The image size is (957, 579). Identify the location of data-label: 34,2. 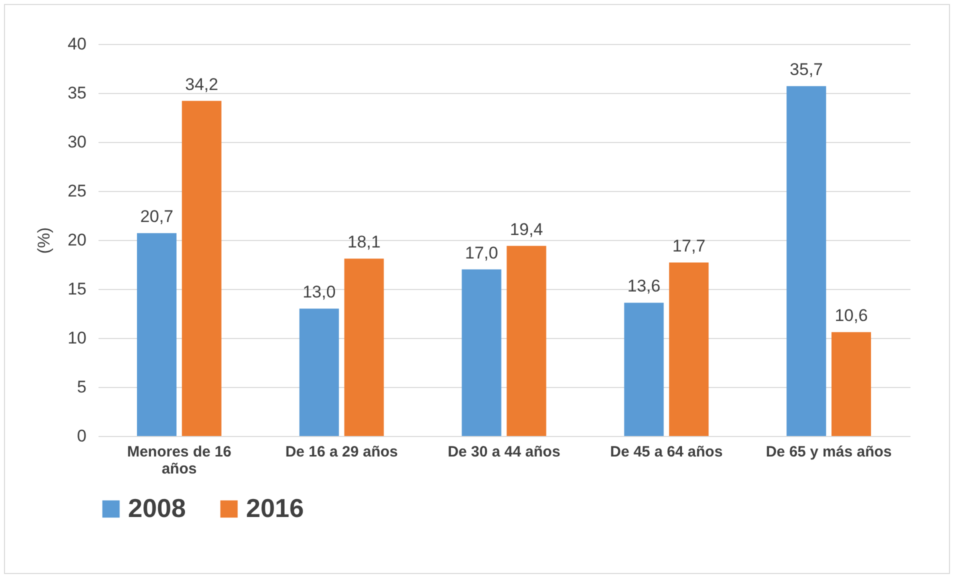
(201, 84).